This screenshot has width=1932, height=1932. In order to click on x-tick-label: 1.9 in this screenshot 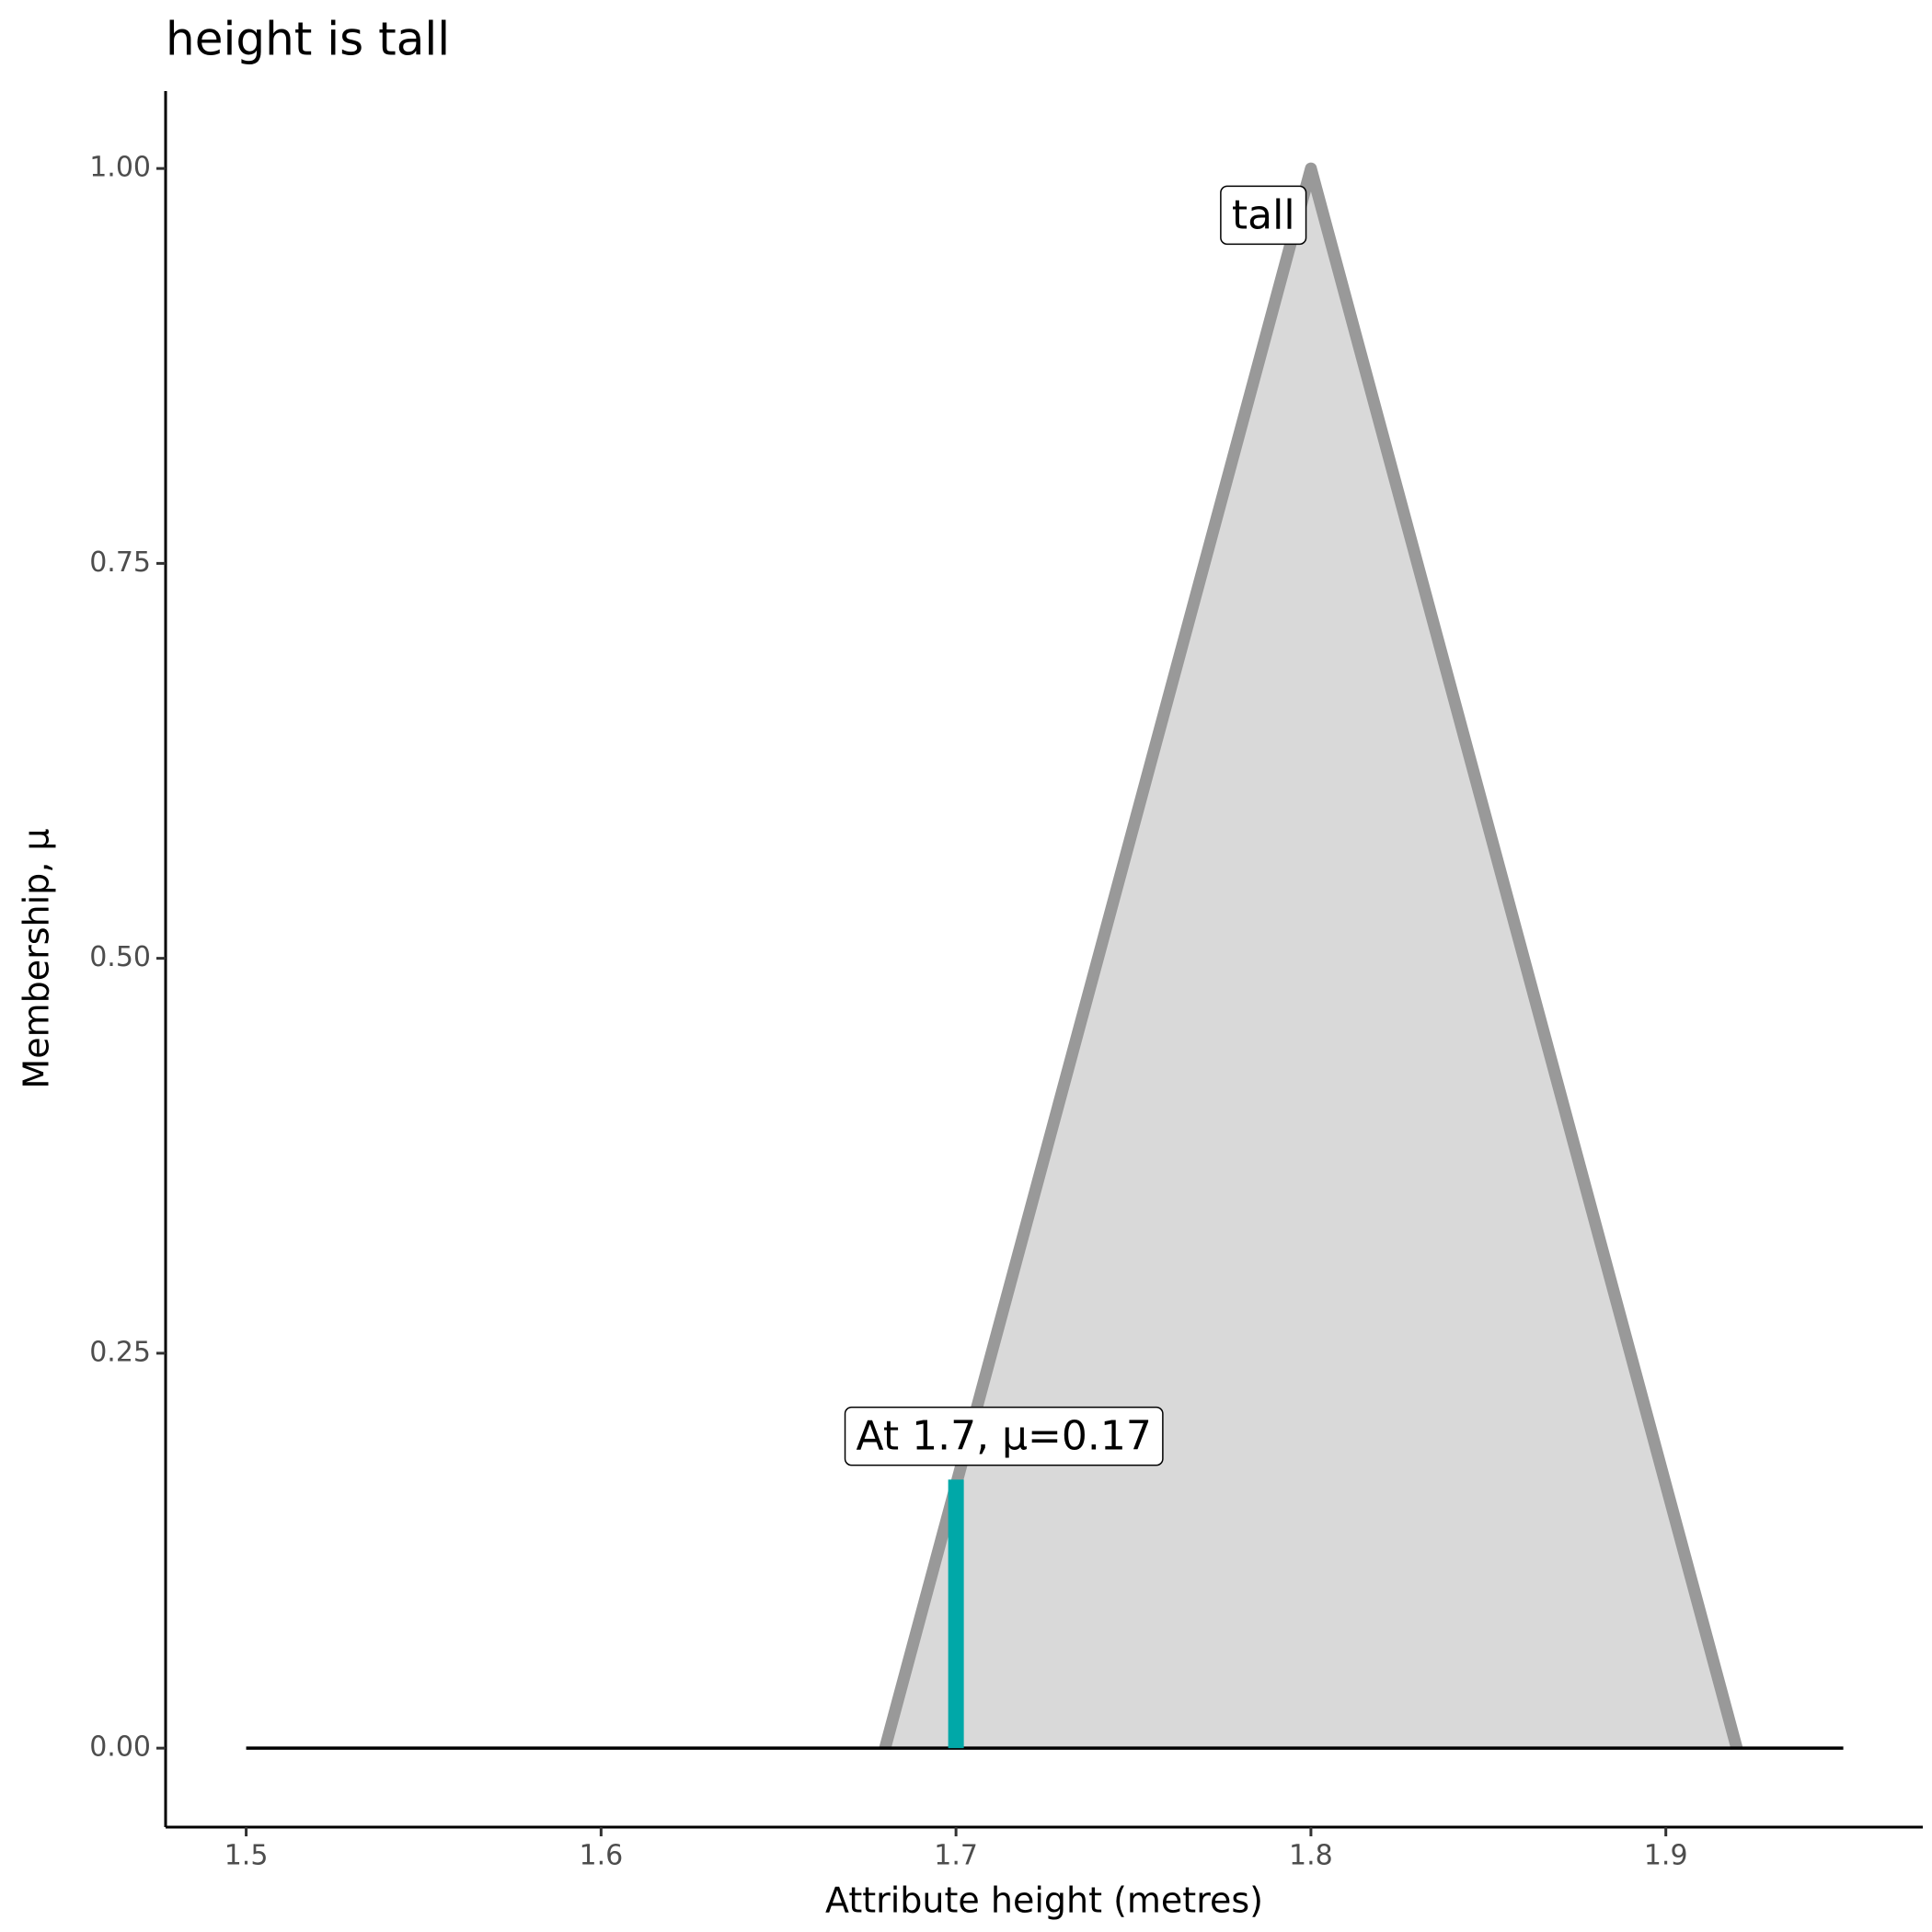, I will do `click(1666, 1856)`.